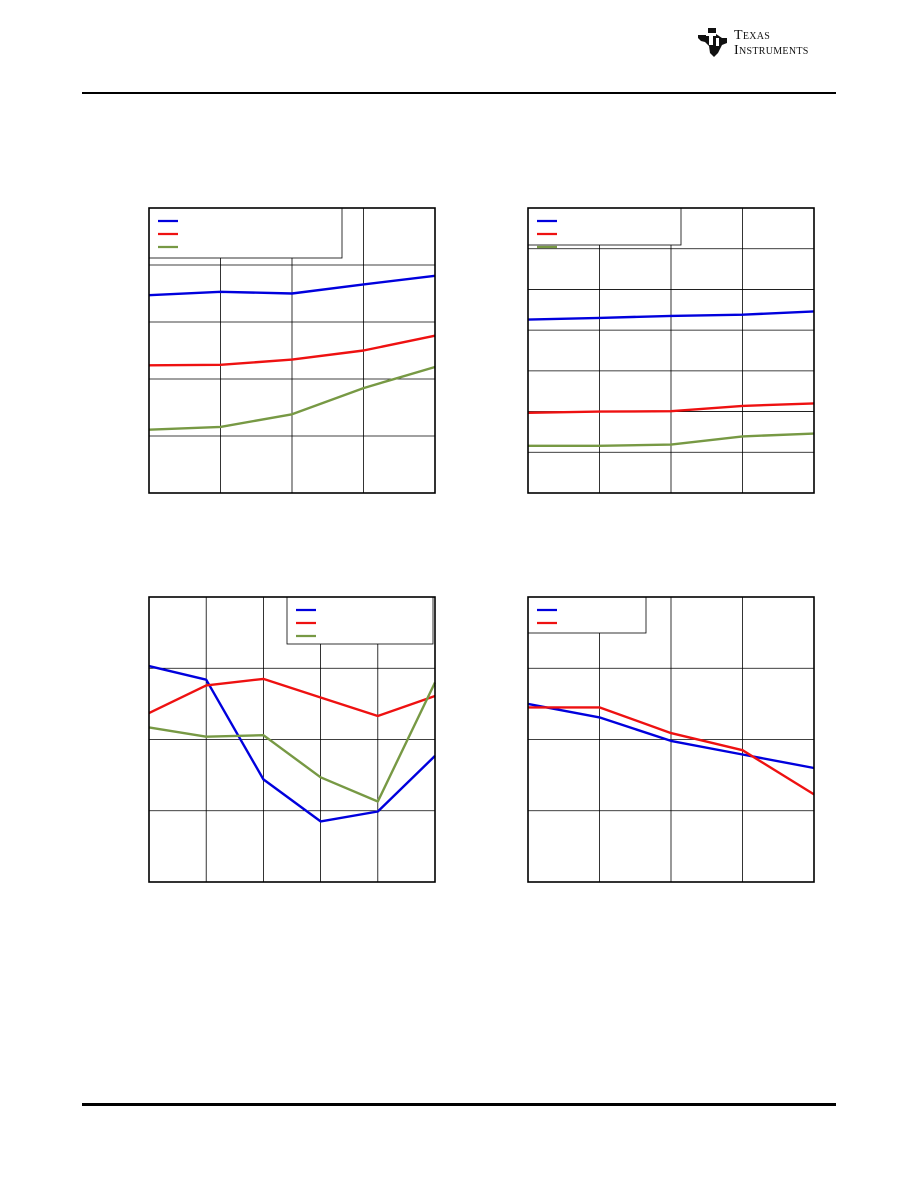  I want to click on chart-d, so click(671, 739).